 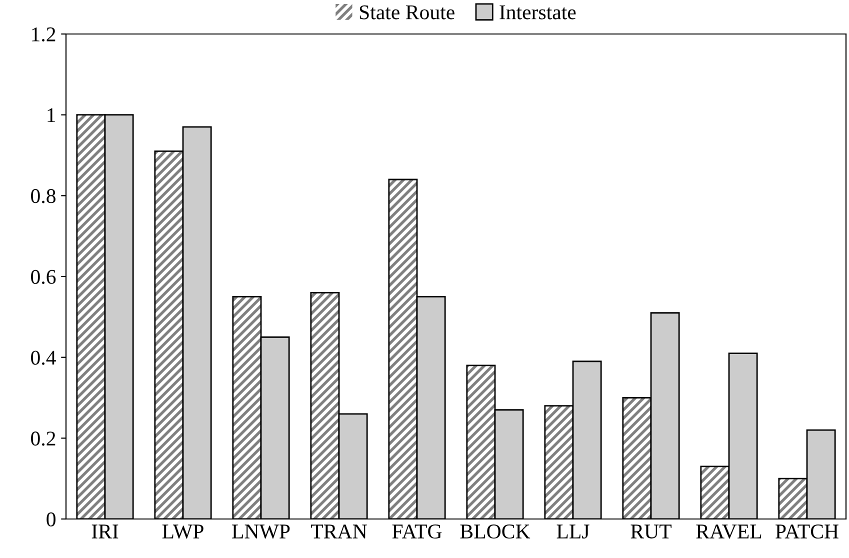 I want to click on y-tick-label: 1, so click(x=52, y=115).